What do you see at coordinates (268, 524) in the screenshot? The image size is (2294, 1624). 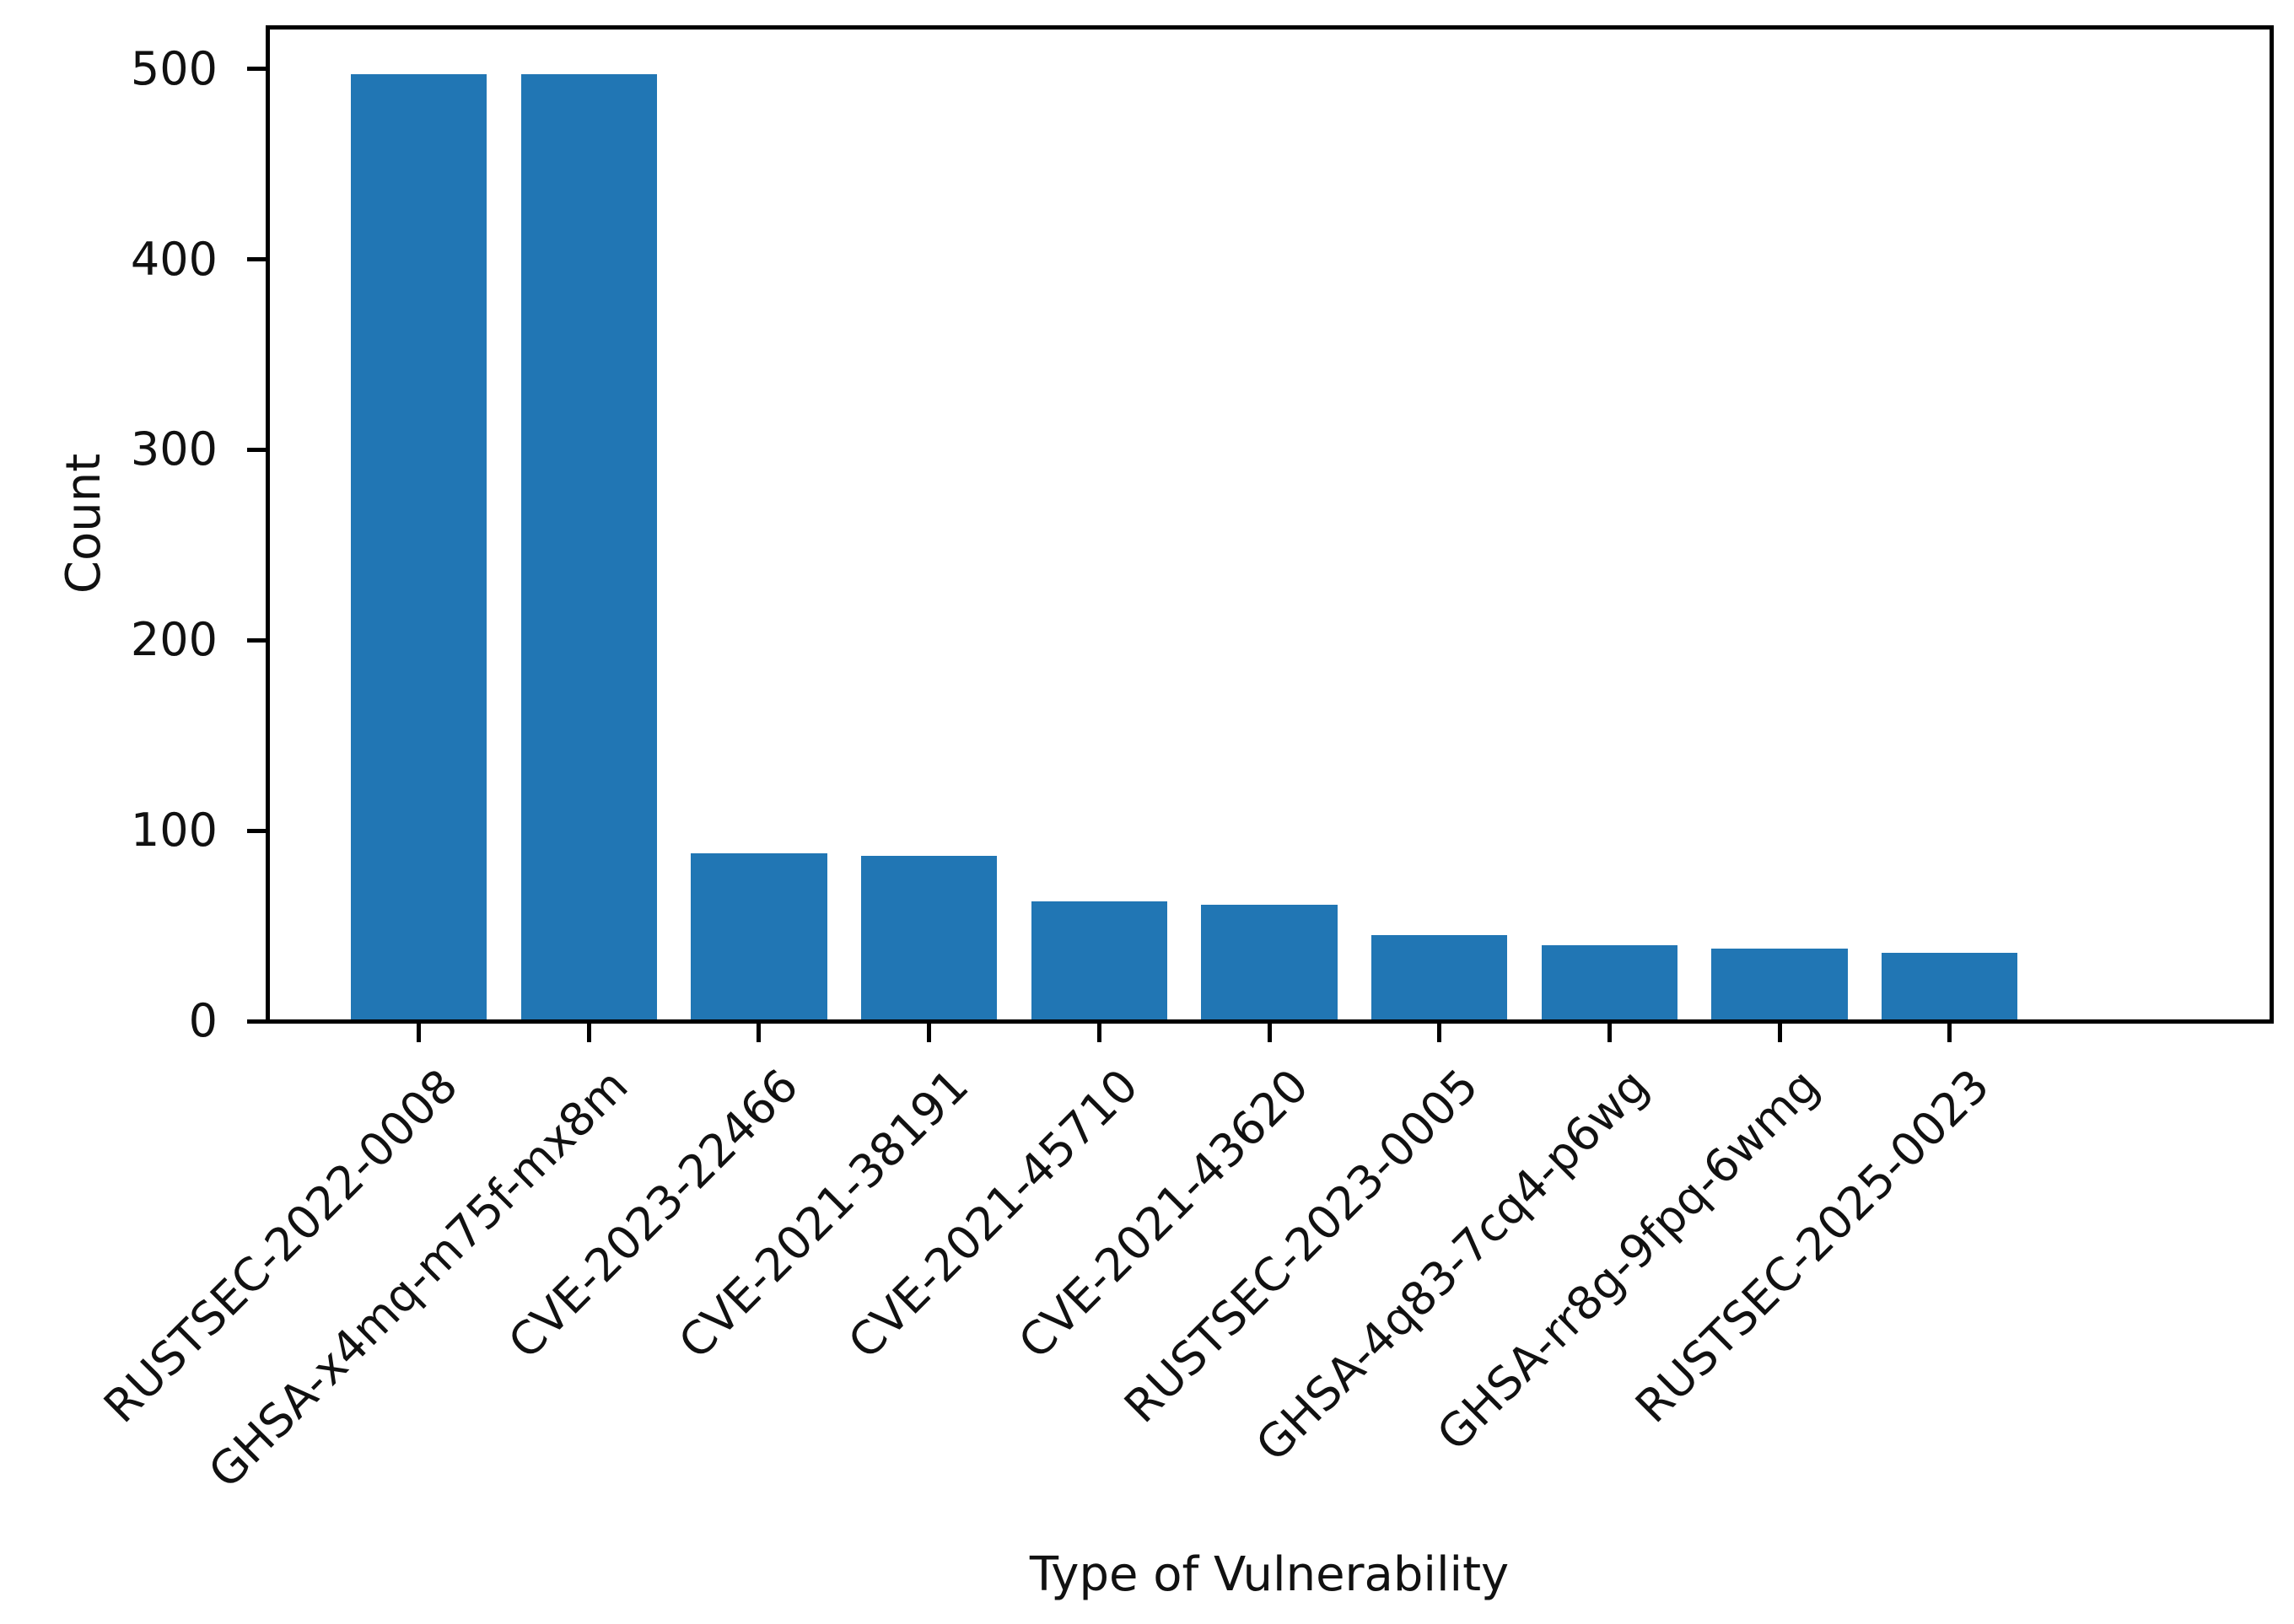 I see `left-spine` at bounding box center [268, 524].